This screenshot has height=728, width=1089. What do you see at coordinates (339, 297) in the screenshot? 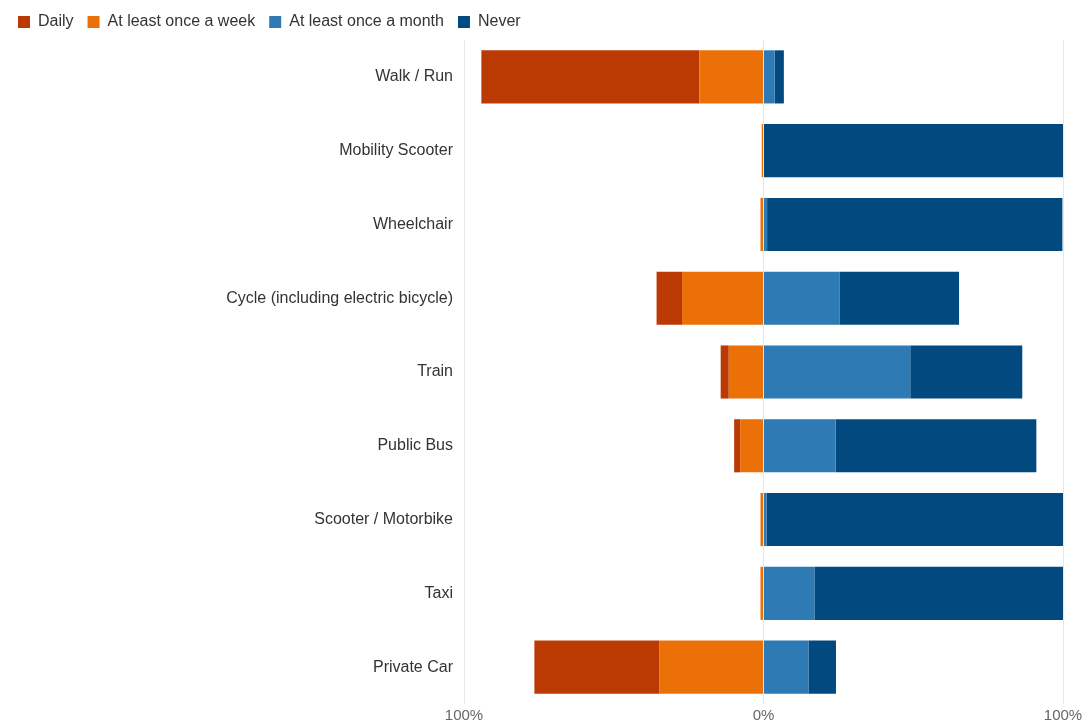
I see `y-tick-label: Cycle (including electric bicycle)` at bounding box center [339, 297].